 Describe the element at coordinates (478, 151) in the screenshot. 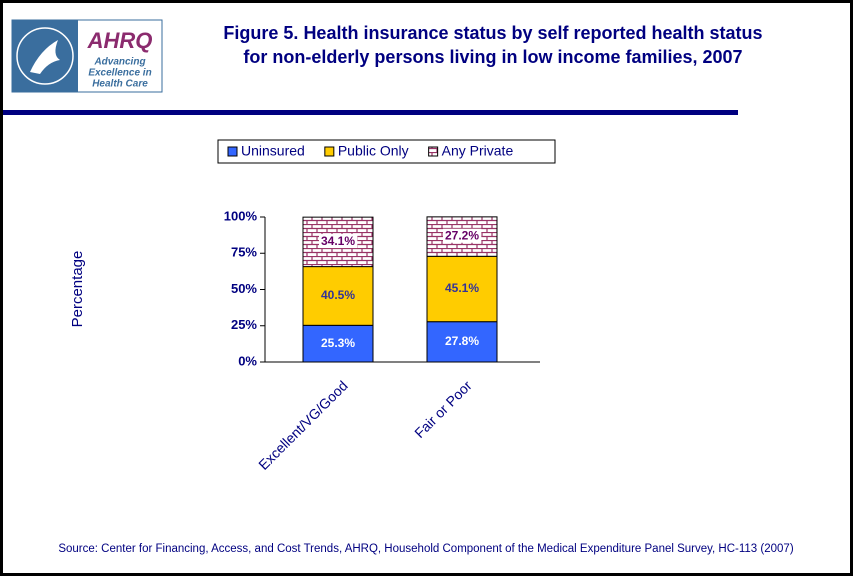

I see `legend-label: Any Private` at that location.